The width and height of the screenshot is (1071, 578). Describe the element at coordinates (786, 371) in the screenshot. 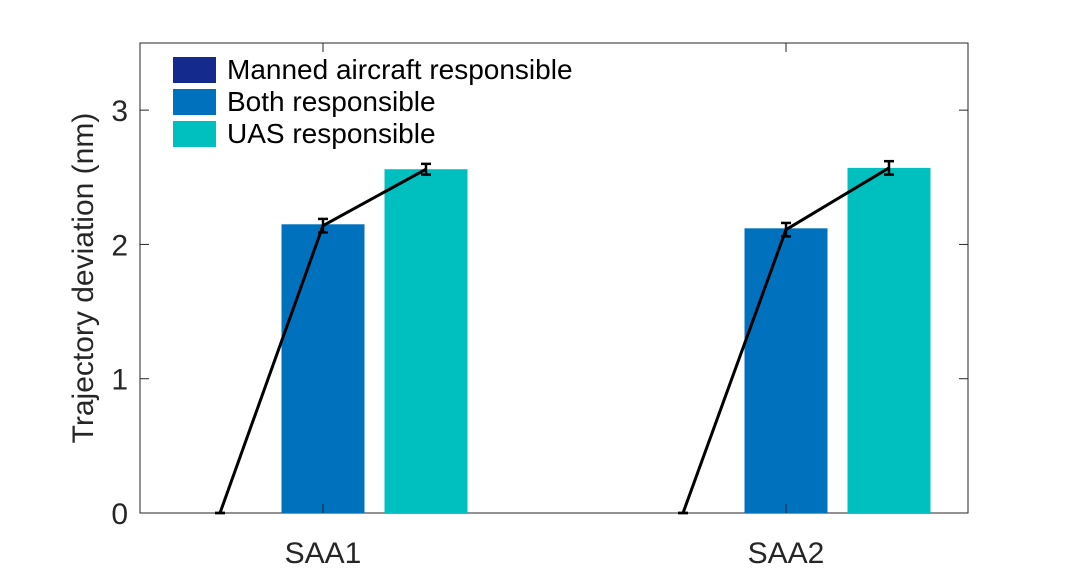

I see `bar-2-SAA2` at that location.